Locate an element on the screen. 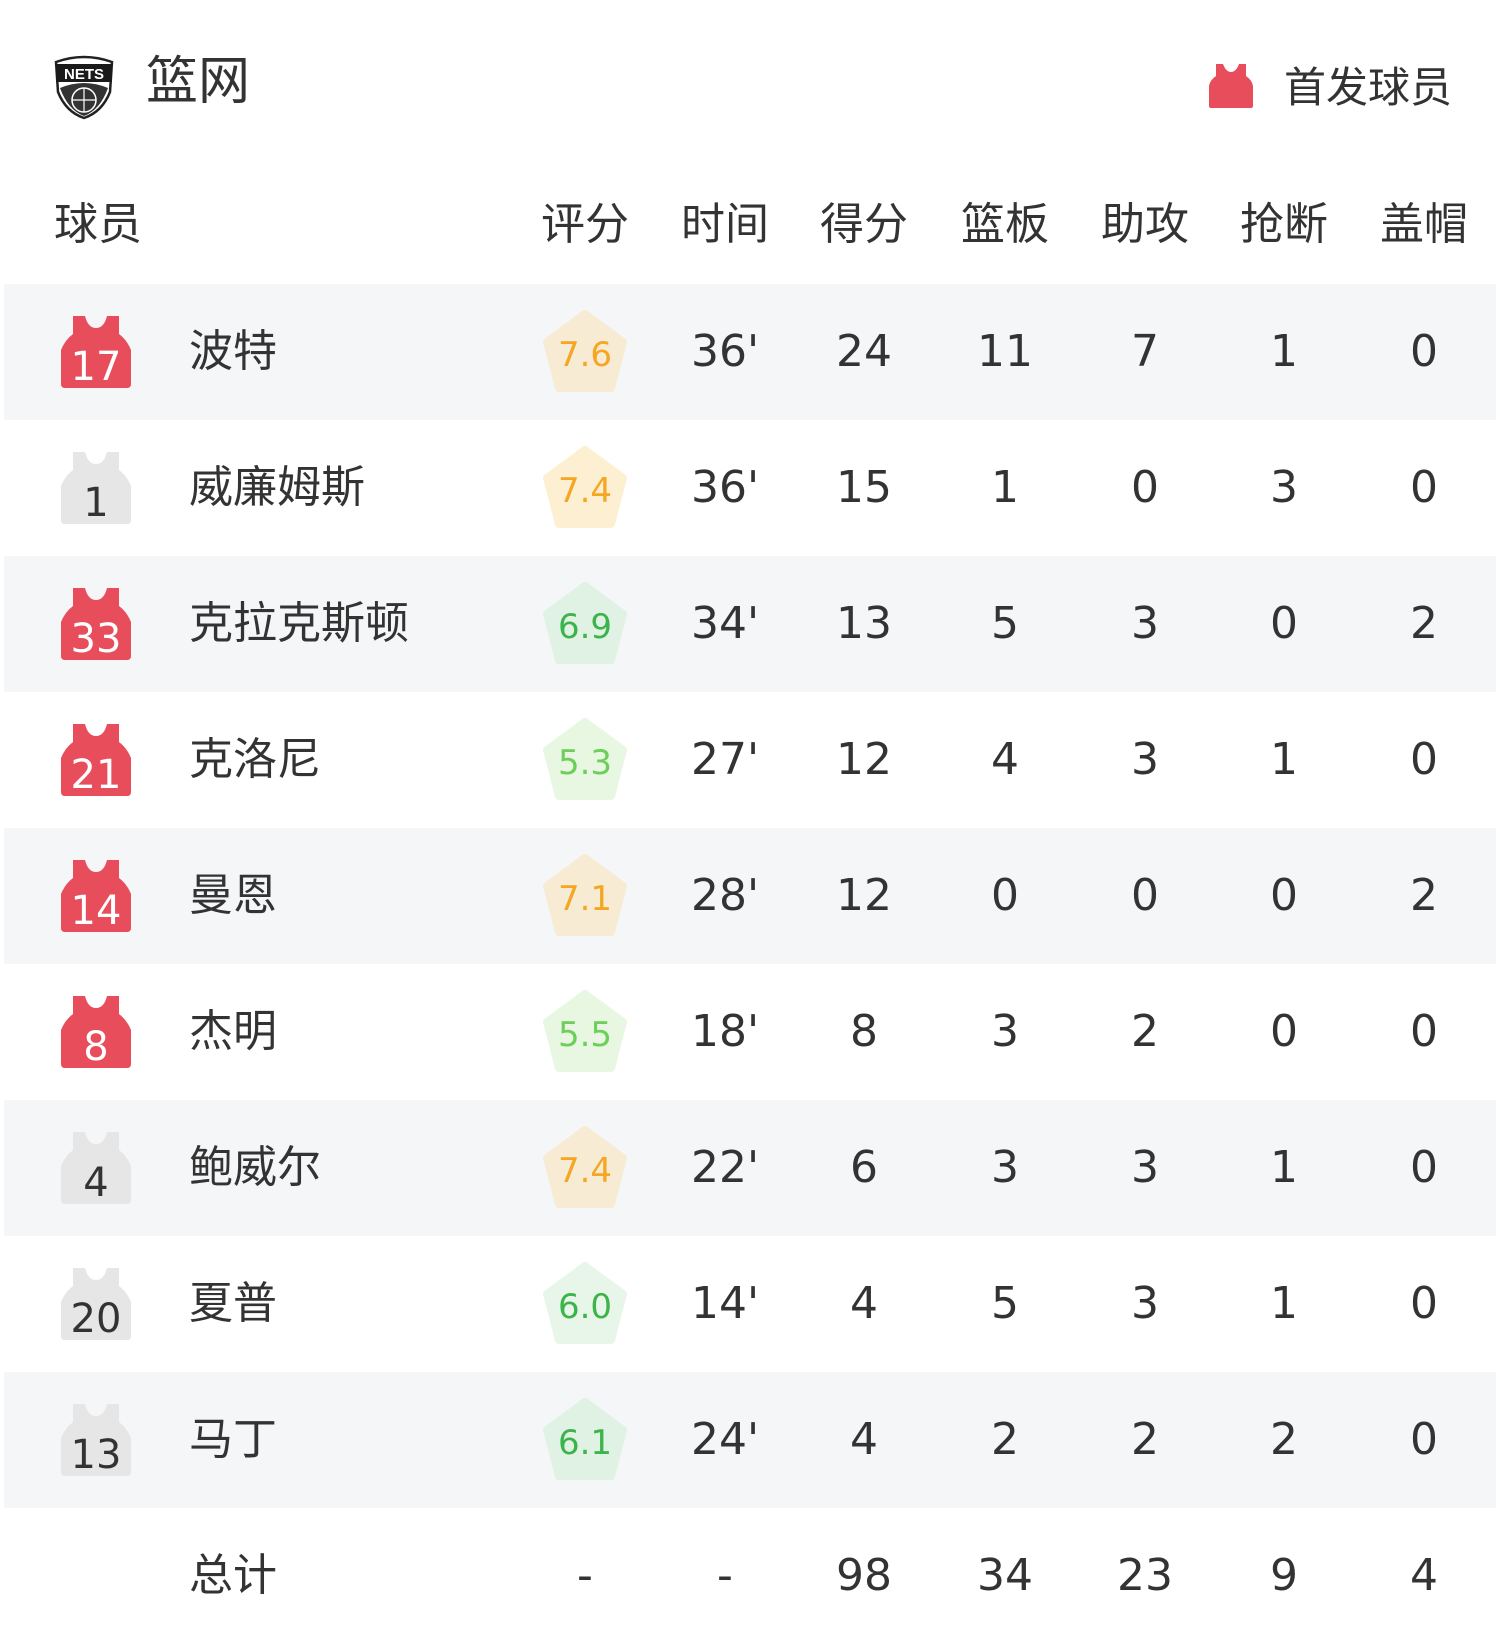 The height and width of the screenshot is (1648, 1500). col-rating: 评分 is located at coordinates (585, 224).